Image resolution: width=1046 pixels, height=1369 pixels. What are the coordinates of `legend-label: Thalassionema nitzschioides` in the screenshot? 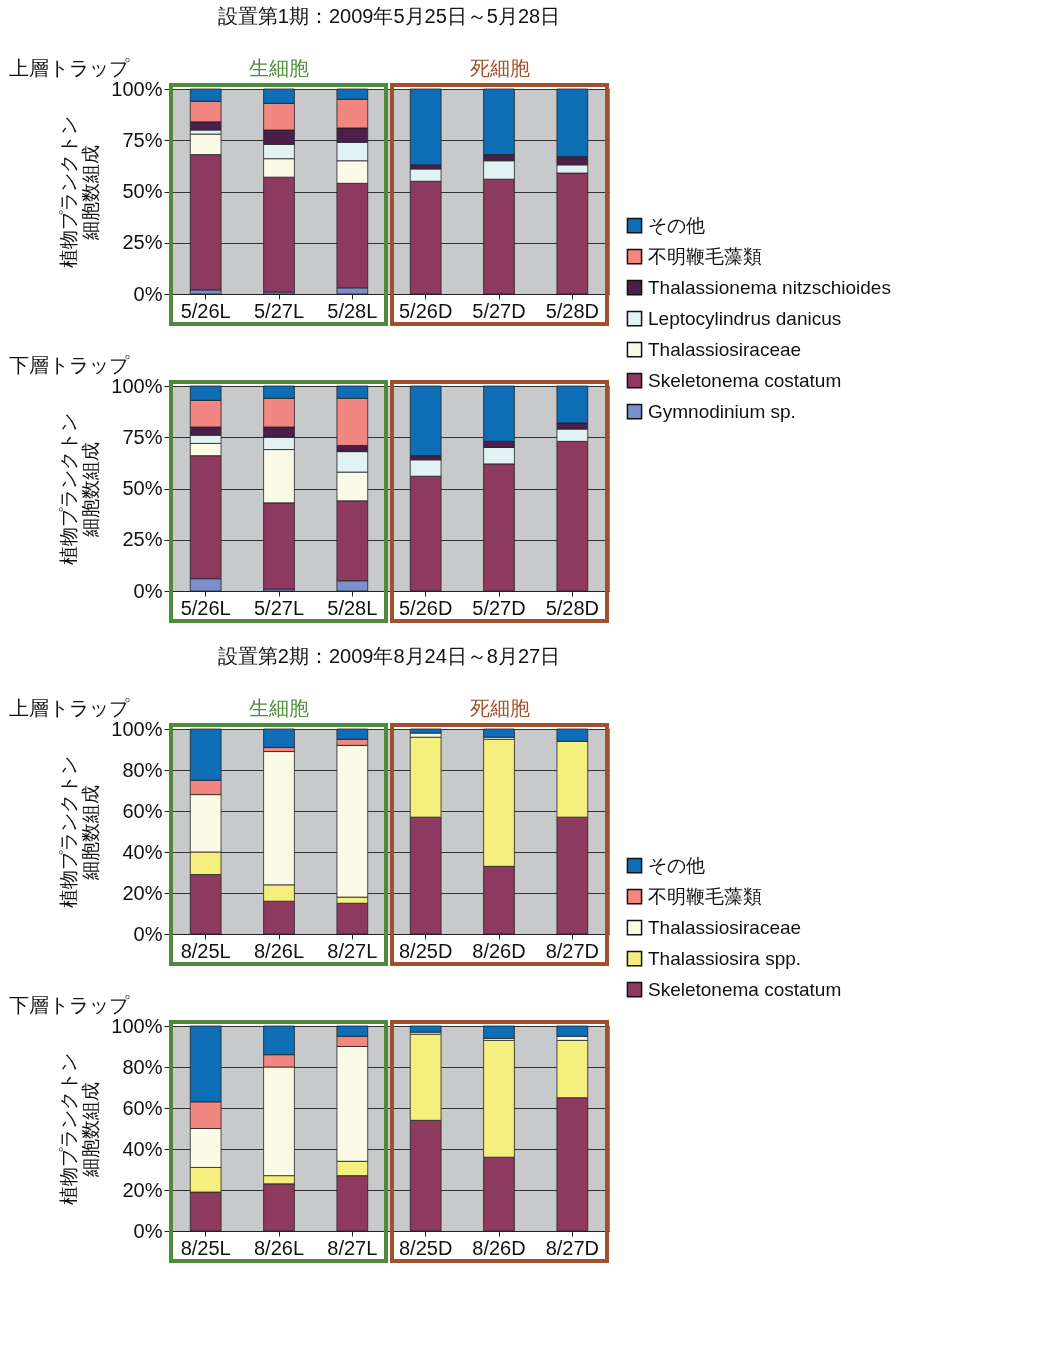 It's located at (769, 287).